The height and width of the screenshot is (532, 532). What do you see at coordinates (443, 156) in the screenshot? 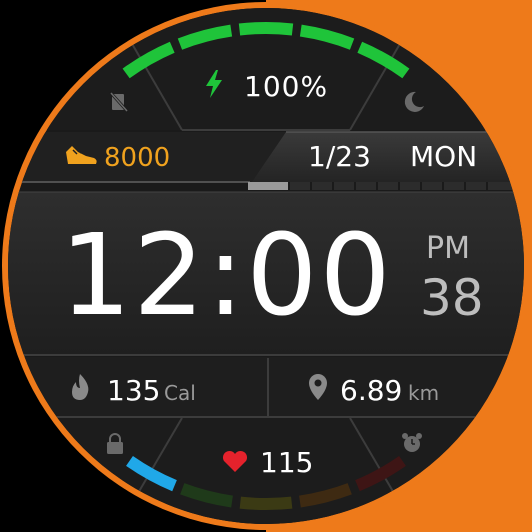
I see `weekday-text: MON` at bounding box center [443, 156].